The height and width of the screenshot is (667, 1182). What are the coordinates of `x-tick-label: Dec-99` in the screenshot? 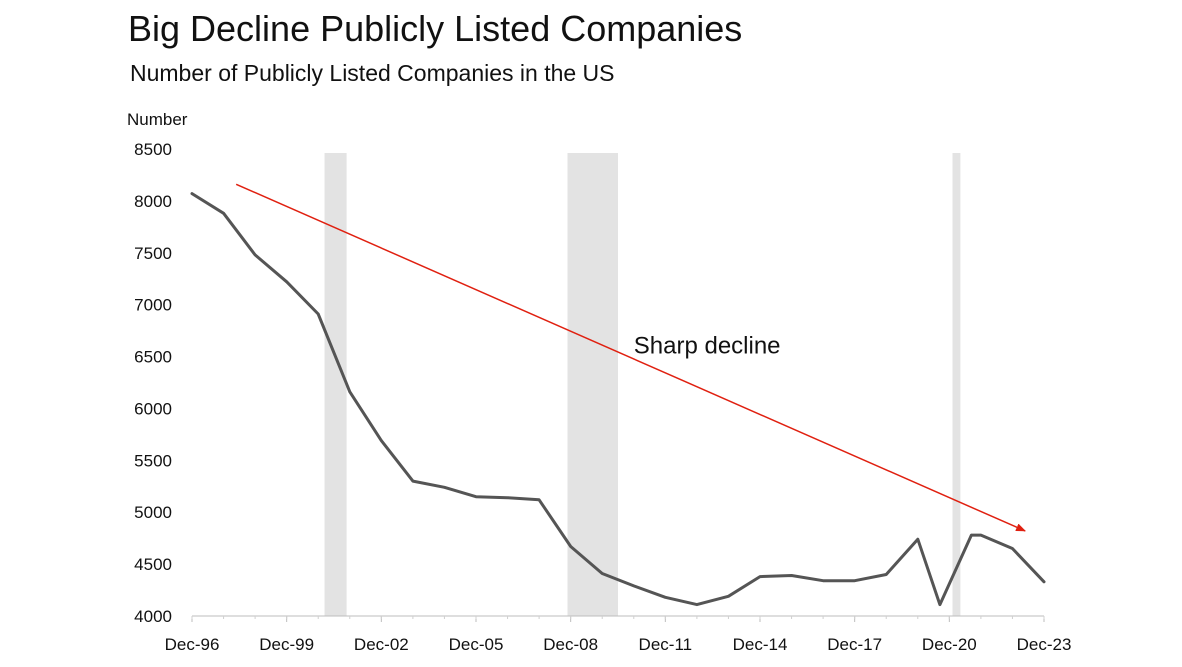 It's located at (286, 644).